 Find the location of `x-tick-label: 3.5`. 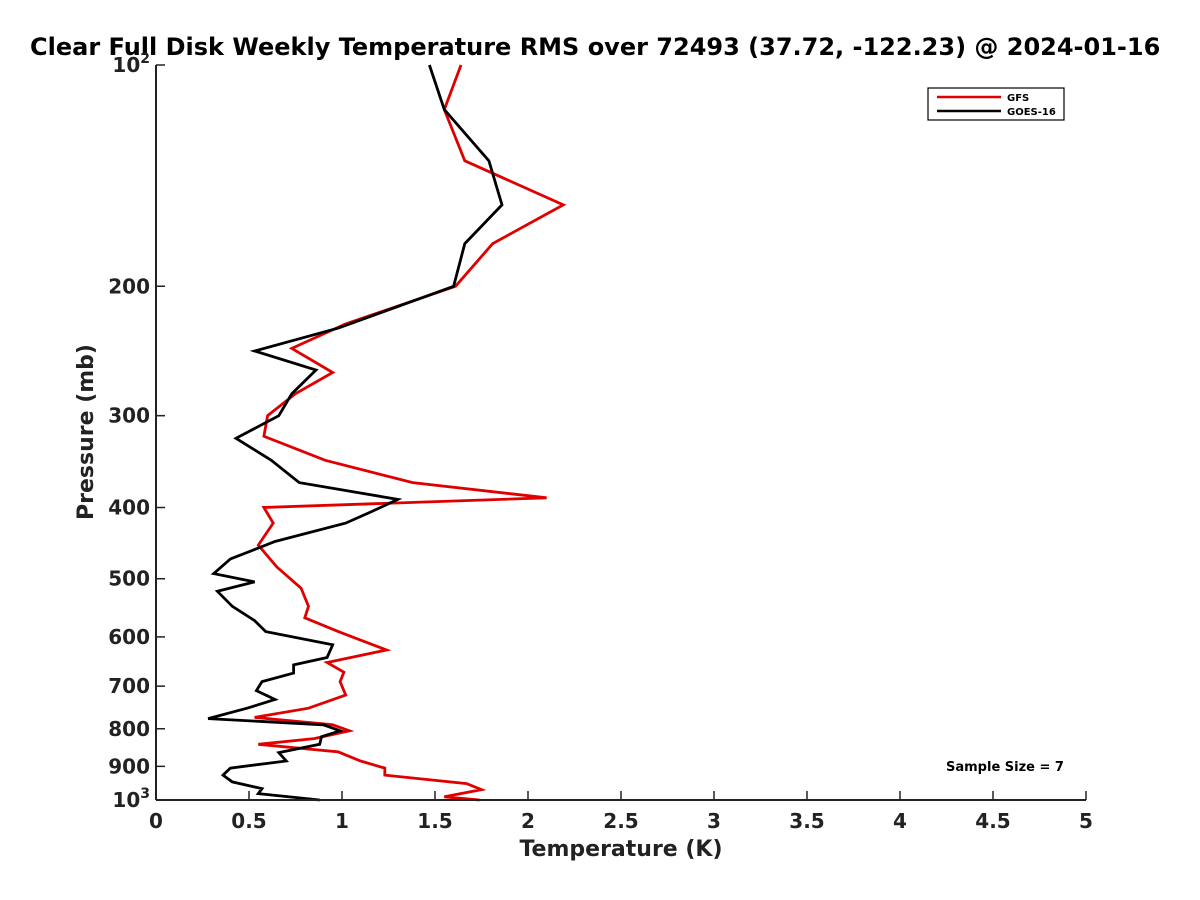

x-tick-label: 3.5 is located at coordinates (806, 821).